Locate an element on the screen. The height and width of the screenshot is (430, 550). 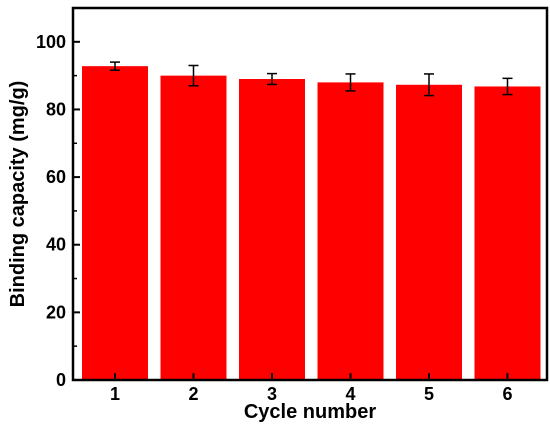
x-axis: 1 2 3 4 5 6 is located at coordinates (311, 388).